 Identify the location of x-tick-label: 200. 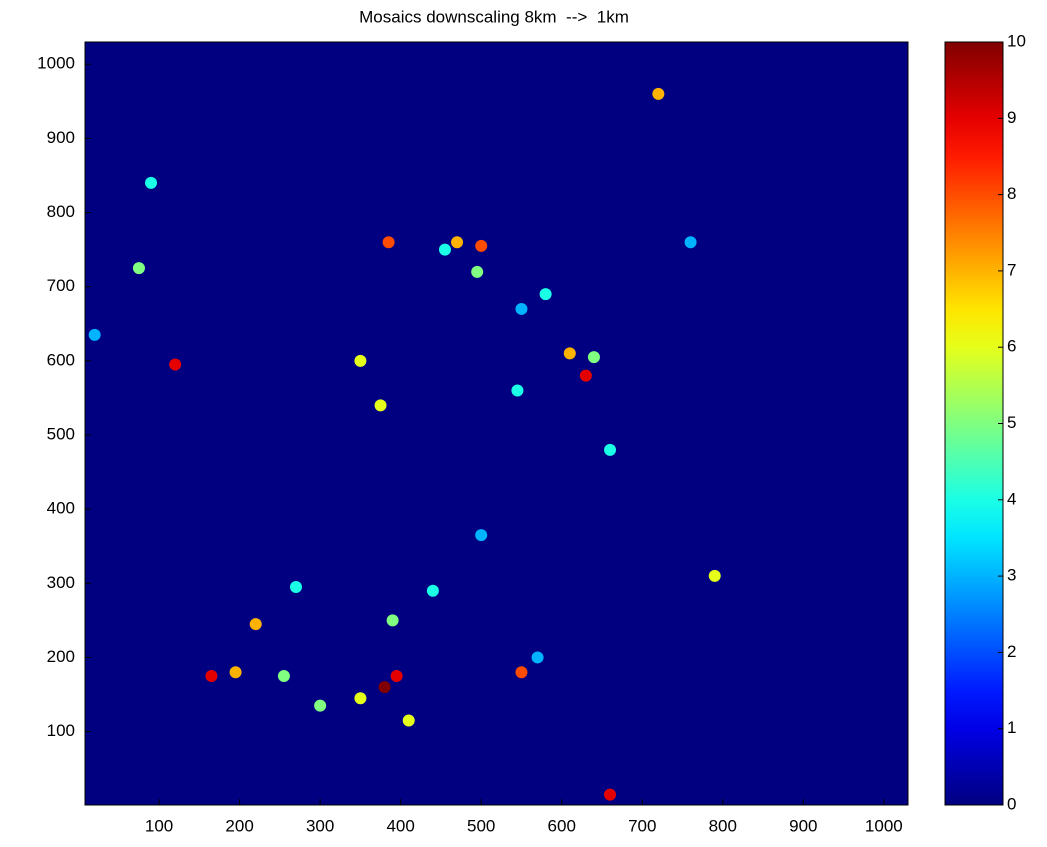
(239, 825).